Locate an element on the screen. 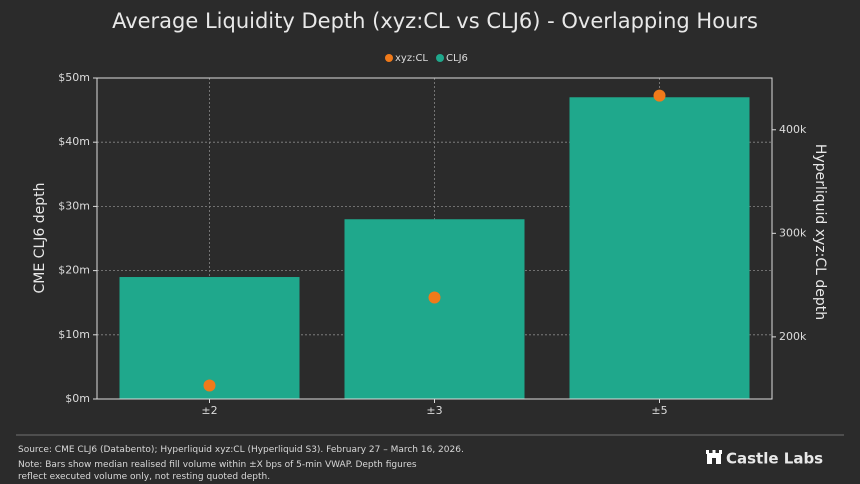  y2-tick-label: 400k is located at coordinates (793, 129).